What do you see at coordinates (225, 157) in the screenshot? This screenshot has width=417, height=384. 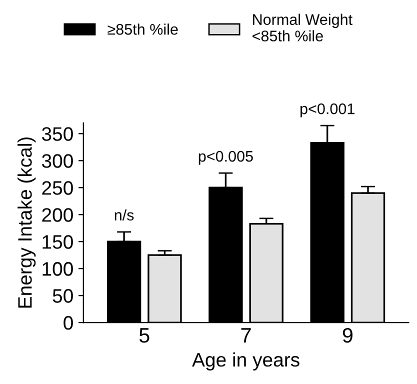 I see `annotation: p<0.005` at bounding box center [225, 157].